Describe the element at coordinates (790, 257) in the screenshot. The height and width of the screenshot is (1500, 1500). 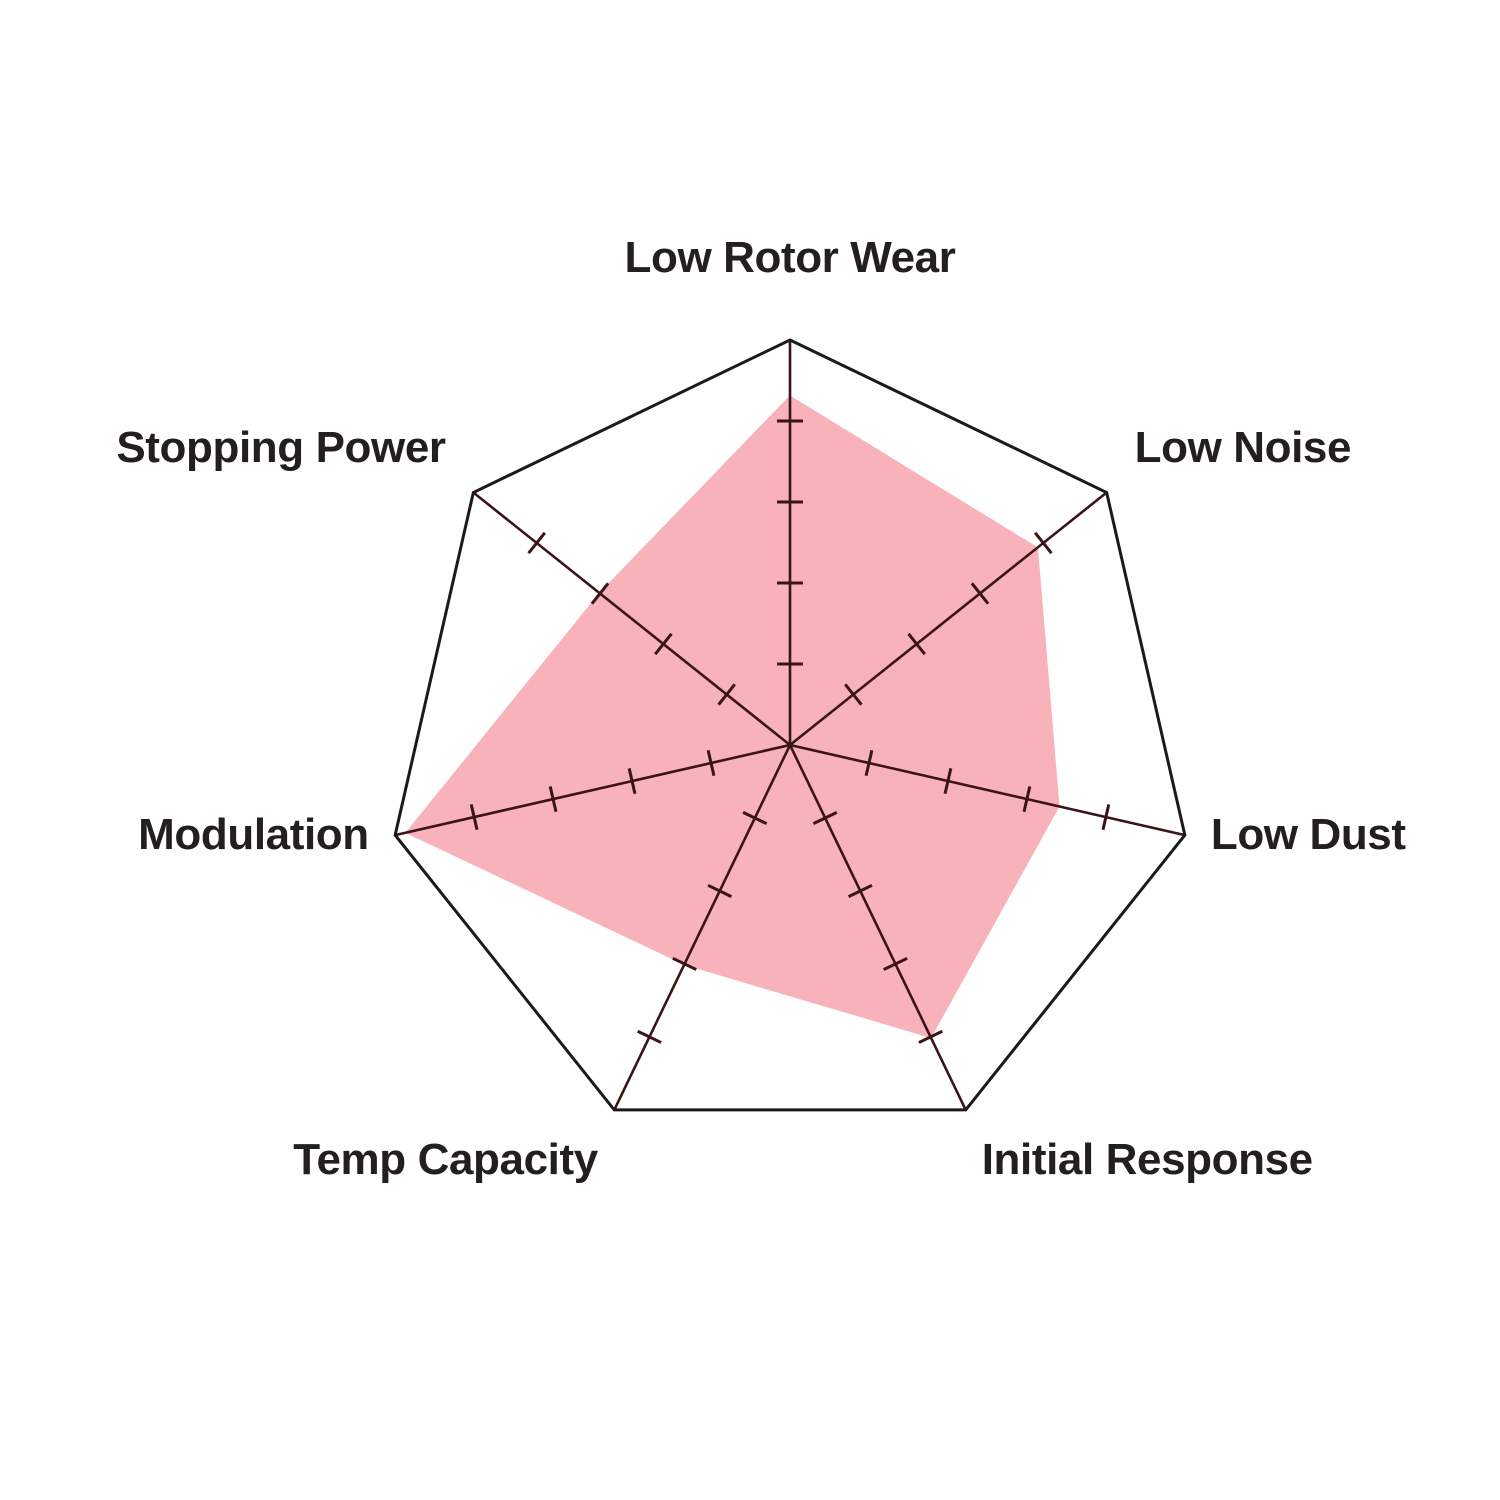
I see `axis-label-low-rotor-wear: Low Rotor Wear` at that location.